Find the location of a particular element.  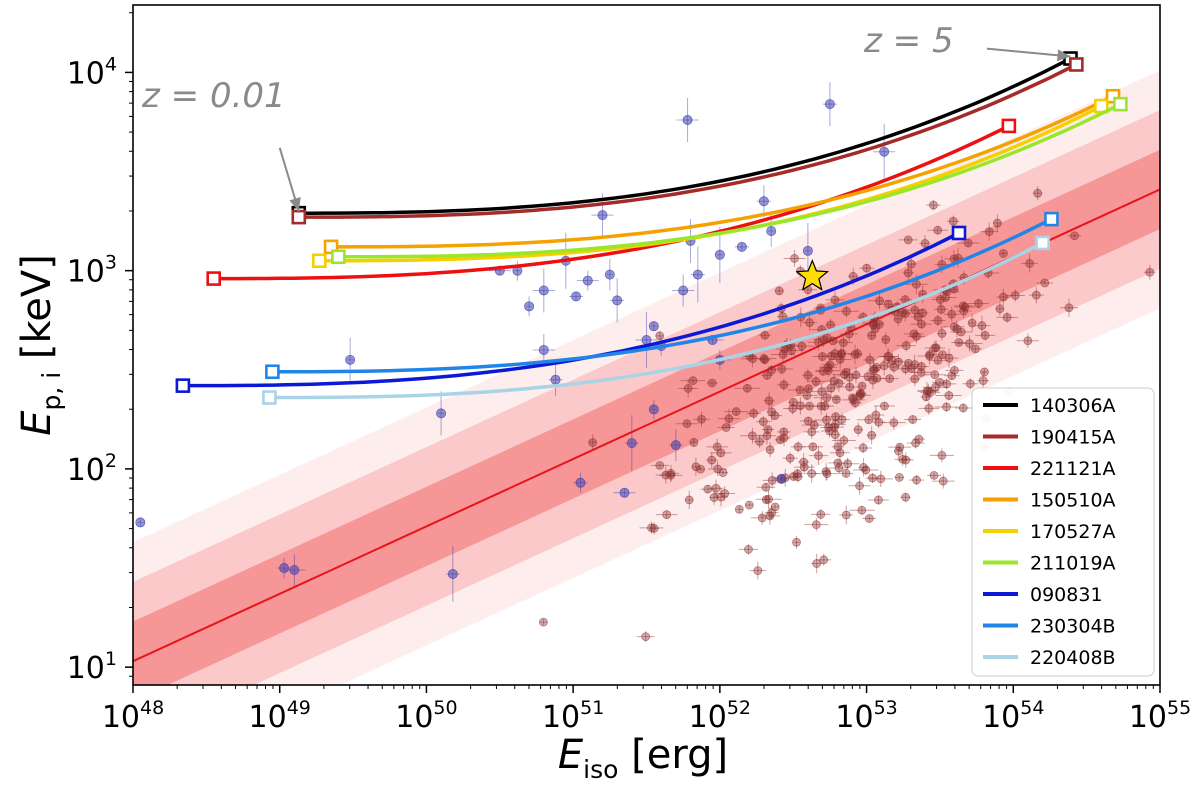

curve-line-140306A is located at coordinates (685, 135).